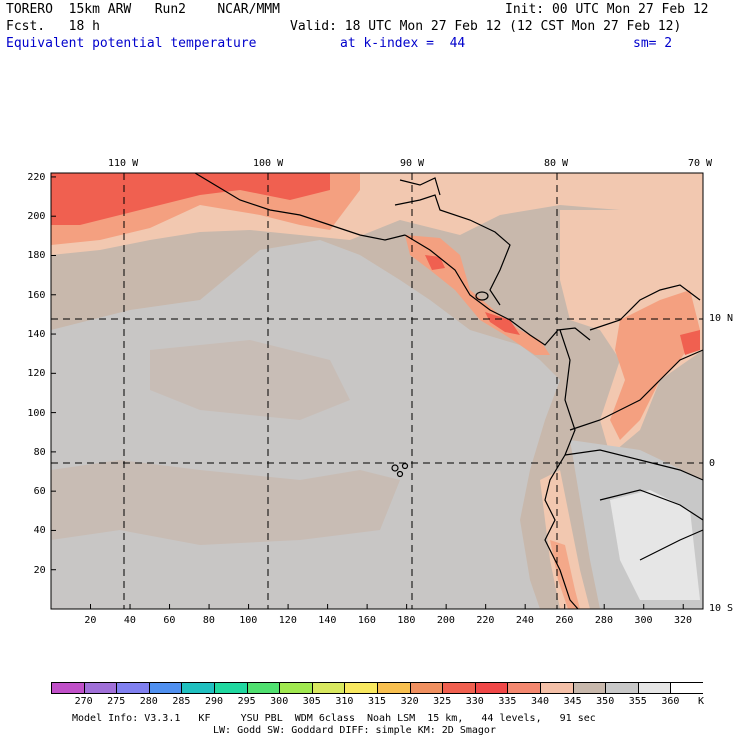 This screenshot has height=740, width=740. What do you see at coordinates (225, 502) in the screenshot?
I see `cool-band-south` at bounding box center [225, 502].